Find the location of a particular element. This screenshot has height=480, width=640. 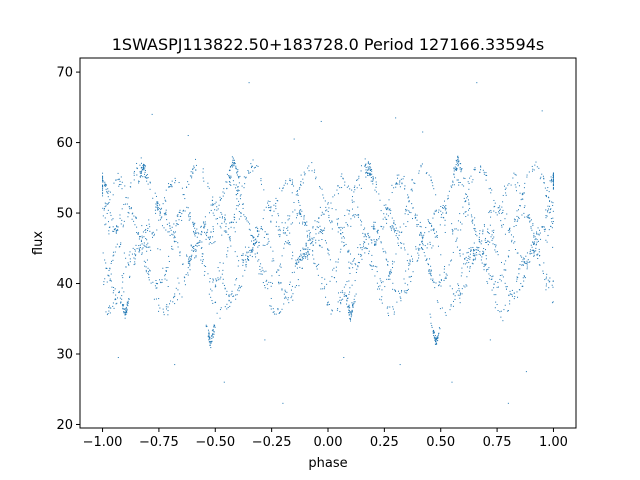

x-tick-label: 0.25 is located at coordinates (384, 442).